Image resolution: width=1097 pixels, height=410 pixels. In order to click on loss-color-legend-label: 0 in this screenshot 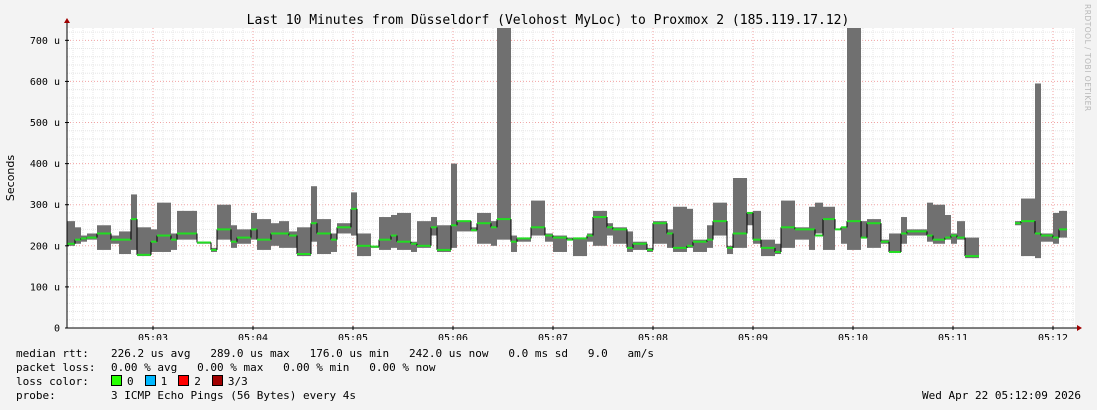, I will do `click(130, 381)`.